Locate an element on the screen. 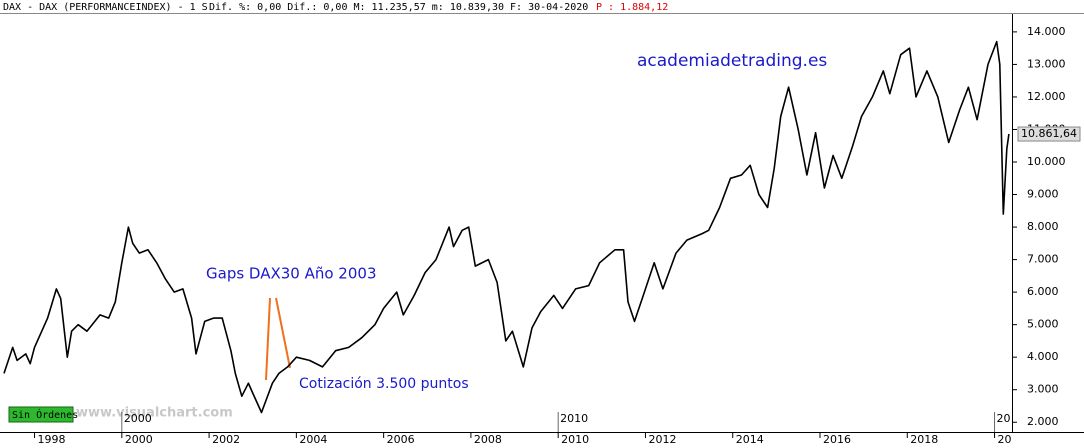  decade-label: 20 is located at coordinates (1004, 418).